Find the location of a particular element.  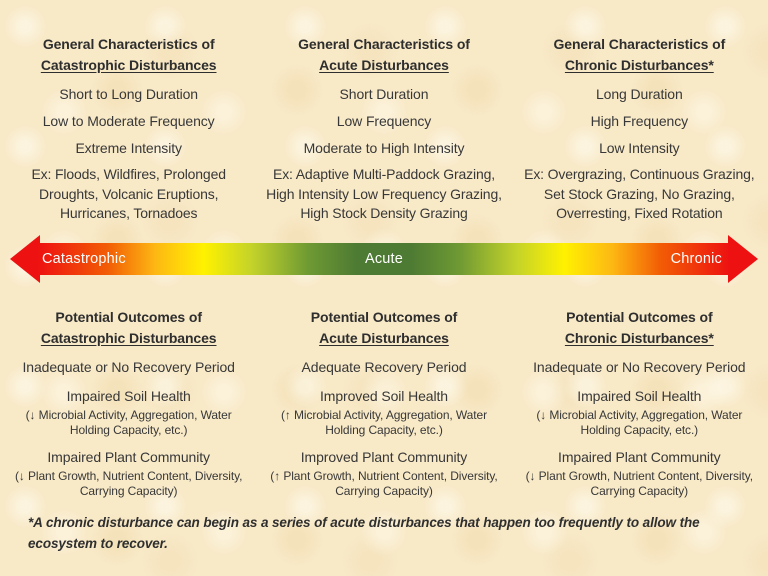

arrow-label-acute: Acute is located at coordinates (384, 259).